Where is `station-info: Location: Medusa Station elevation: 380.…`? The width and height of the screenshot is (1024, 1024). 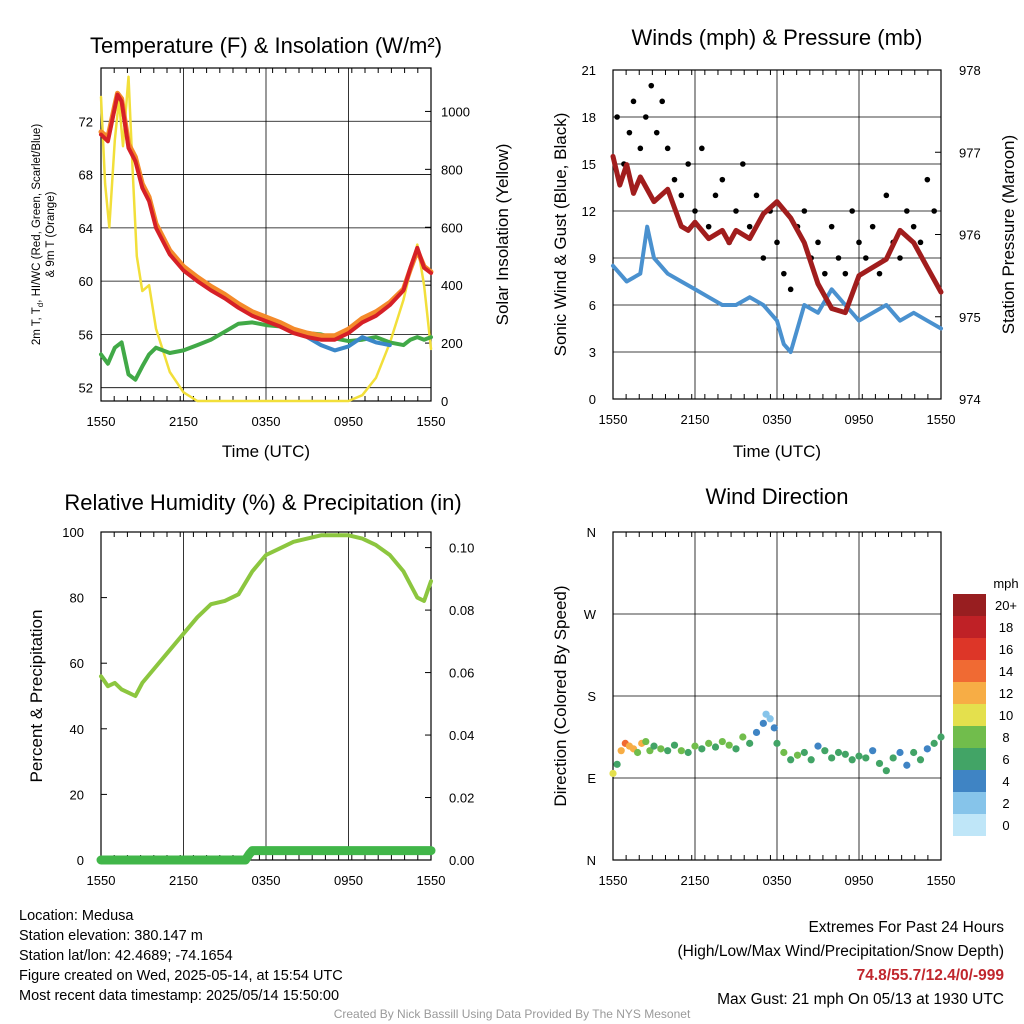 station-info: Location: Medusa Station elevation: 380.… is located at coordinates (181, 956).